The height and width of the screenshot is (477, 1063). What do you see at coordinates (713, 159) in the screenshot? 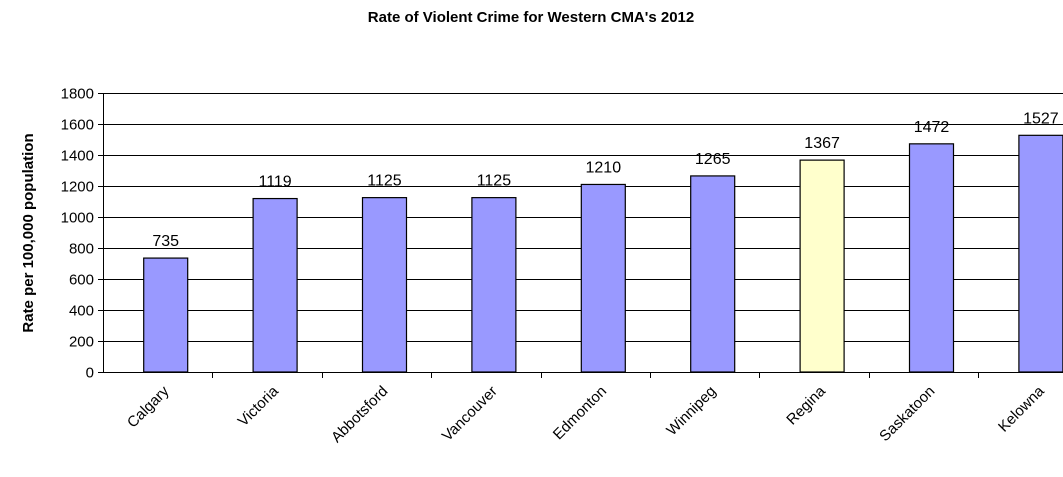
I see `data-label: 1265` at bounding box center [713, 159].